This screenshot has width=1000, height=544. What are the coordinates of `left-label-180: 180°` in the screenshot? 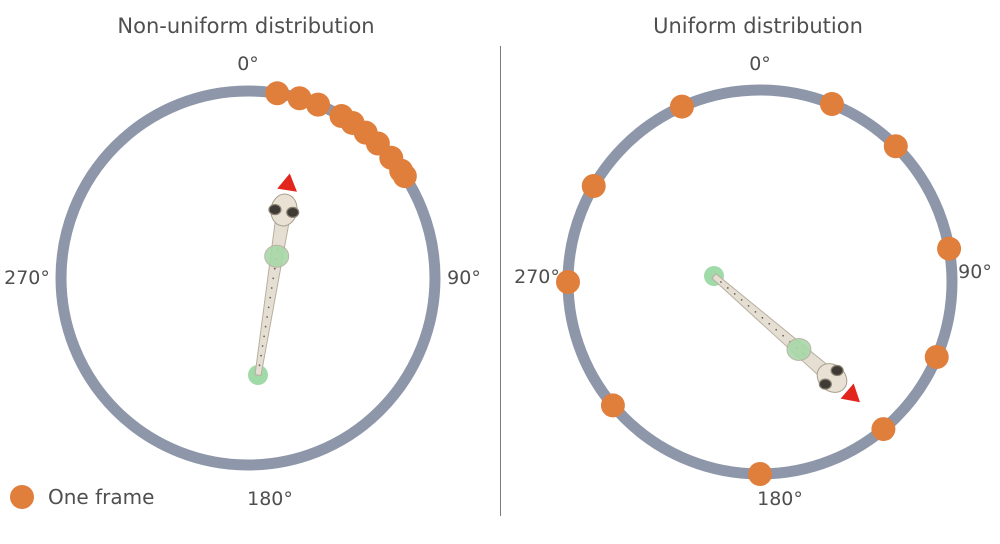 It's located at (270, 499).